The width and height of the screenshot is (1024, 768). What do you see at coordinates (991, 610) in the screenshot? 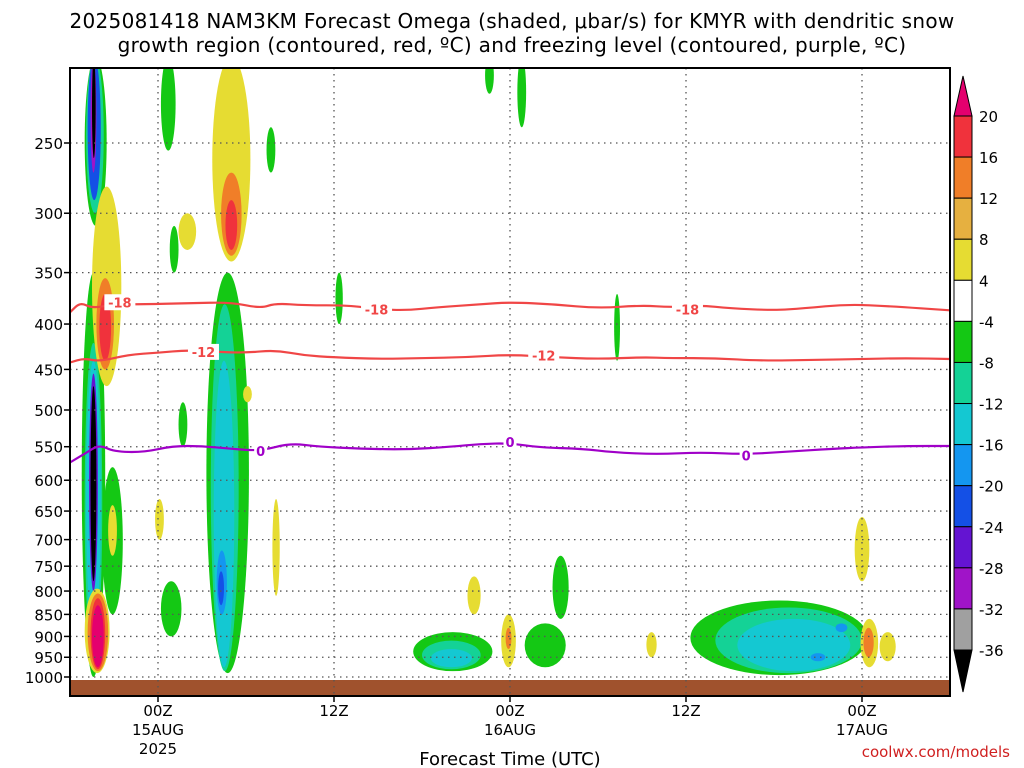
I see `colorbar-label: -32` at bounding box center [991, 610].